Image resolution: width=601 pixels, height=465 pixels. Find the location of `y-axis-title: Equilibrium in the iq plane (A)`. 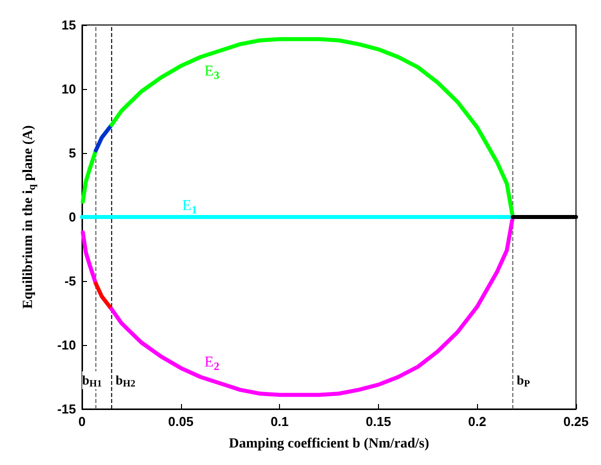

y-axis-title: Equilibrium in the iq plane (A) is located at coordinates (29, 216).